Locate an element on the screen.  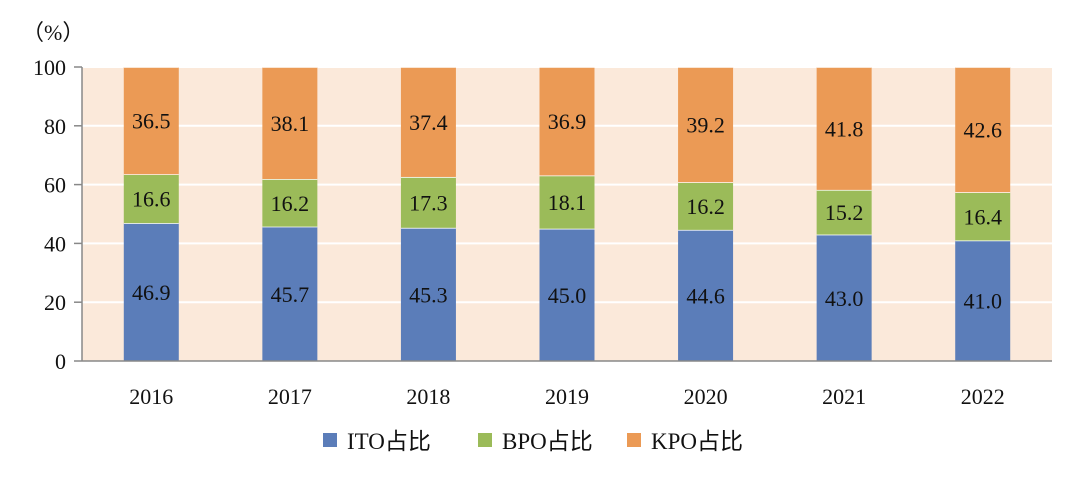
y-tick-label: 0 is located at coordinates (60, 361).